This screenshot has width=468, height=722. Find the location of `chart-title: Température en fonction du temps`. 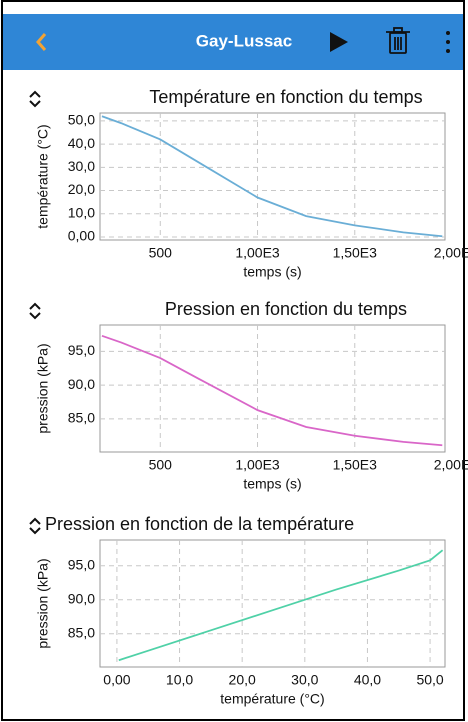

chart-title: Température en fonction du temps is located at coordinates (285, 97).